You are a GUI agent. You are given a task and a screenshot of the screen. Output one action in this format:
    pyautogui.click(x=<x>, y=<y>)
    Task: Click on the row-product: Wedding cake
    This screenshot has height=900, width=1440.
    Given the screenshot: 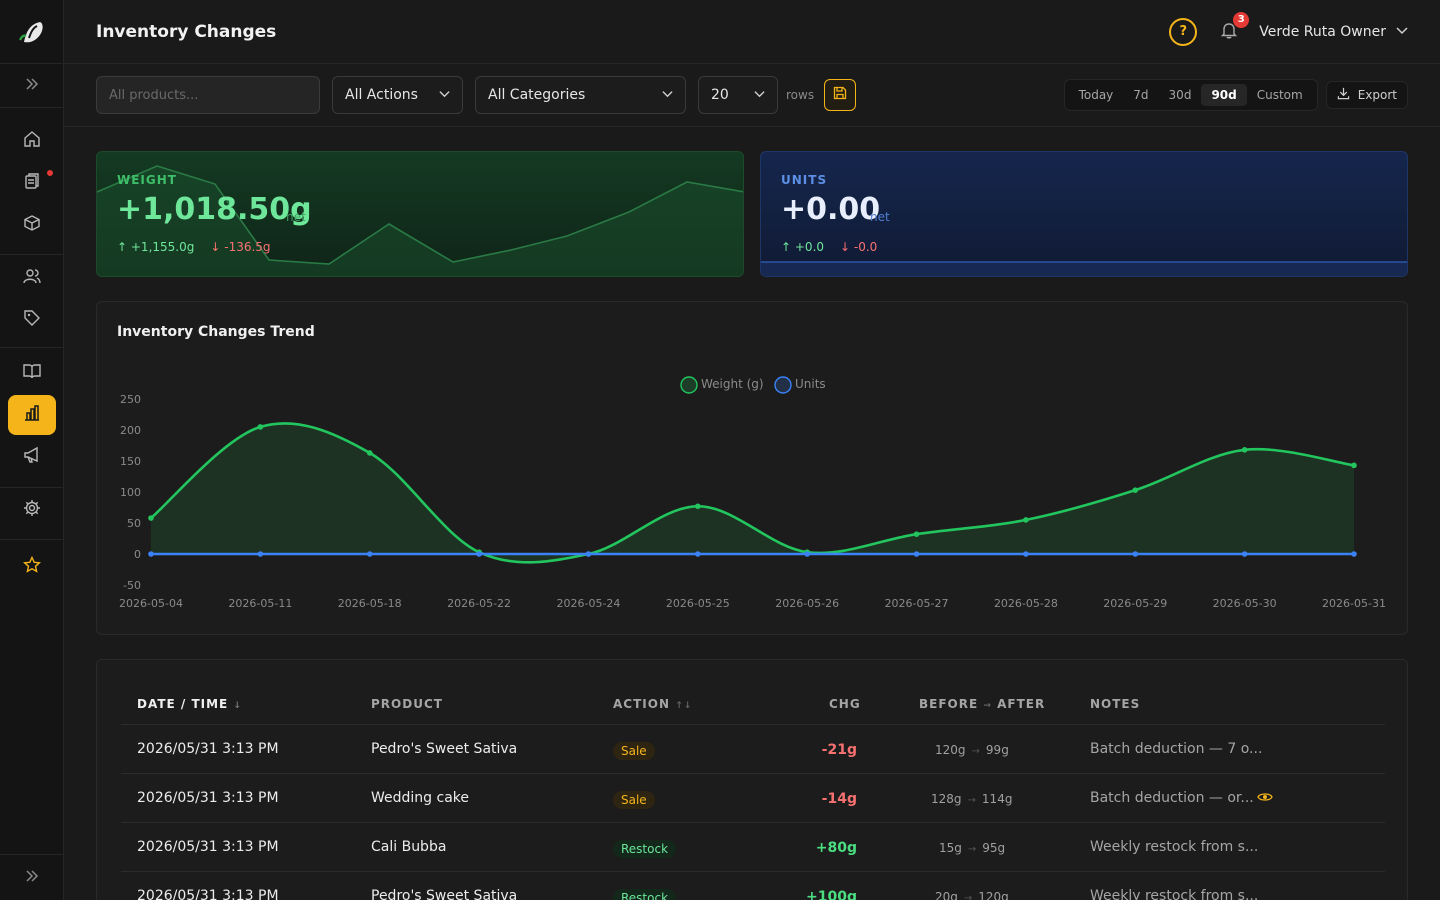 What is the action you would take?
    pyautogui.click(x=420, y=798)
    